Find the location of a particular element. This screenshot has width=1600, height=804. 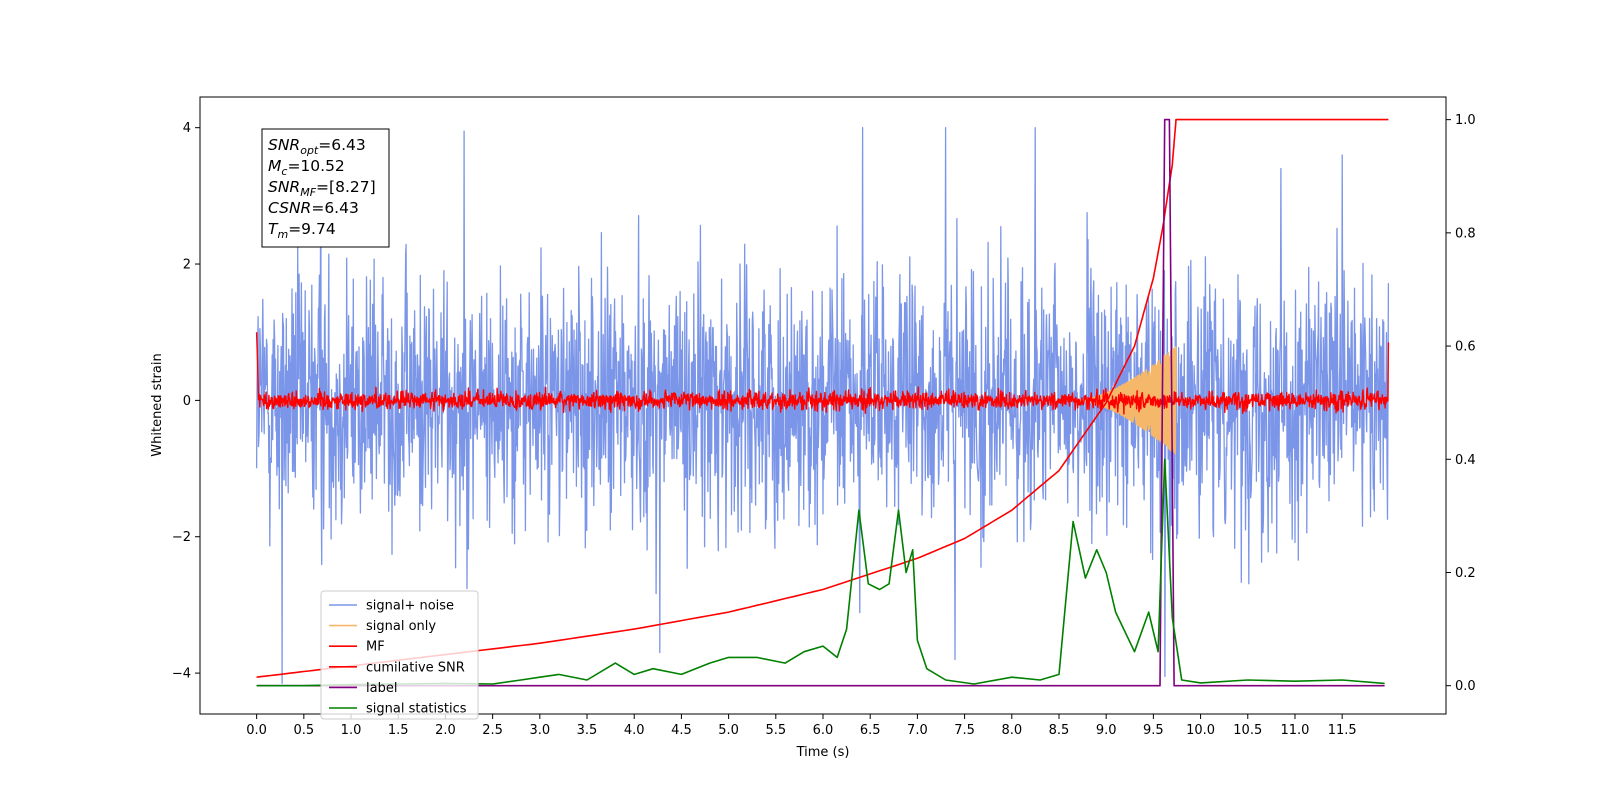

y2-tick-label: 0.6 is located at coordinates (1465, 347).